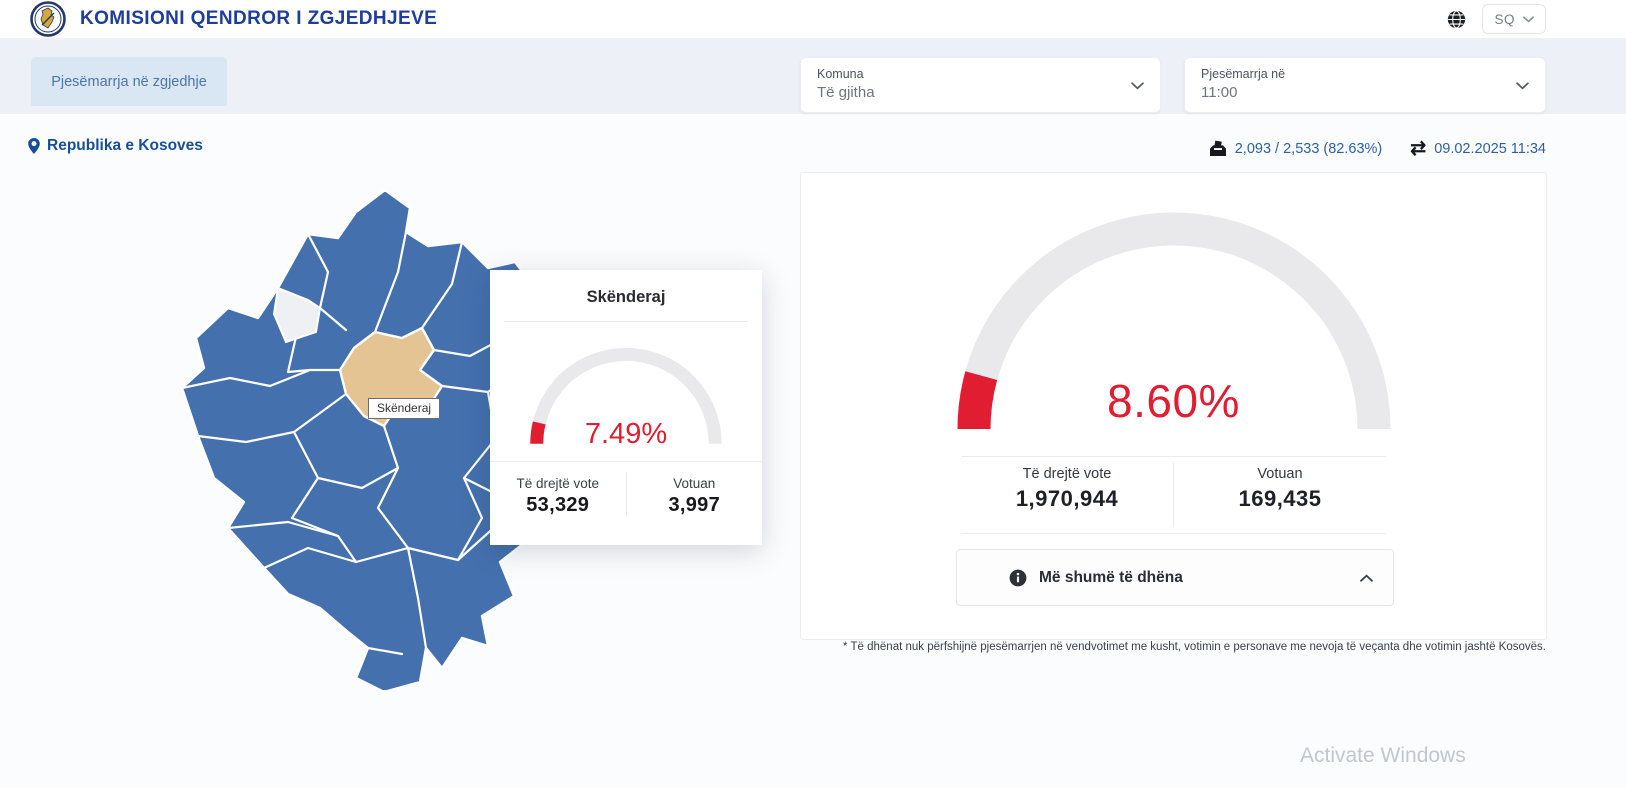 Image resolution: width=1626 pixels, height=788 pixels. What do you see at coordinates (1383, 755) in the screenshot?
I see `activate-windows-watermark: Activate Windows` at bounding box center [1383, 755].